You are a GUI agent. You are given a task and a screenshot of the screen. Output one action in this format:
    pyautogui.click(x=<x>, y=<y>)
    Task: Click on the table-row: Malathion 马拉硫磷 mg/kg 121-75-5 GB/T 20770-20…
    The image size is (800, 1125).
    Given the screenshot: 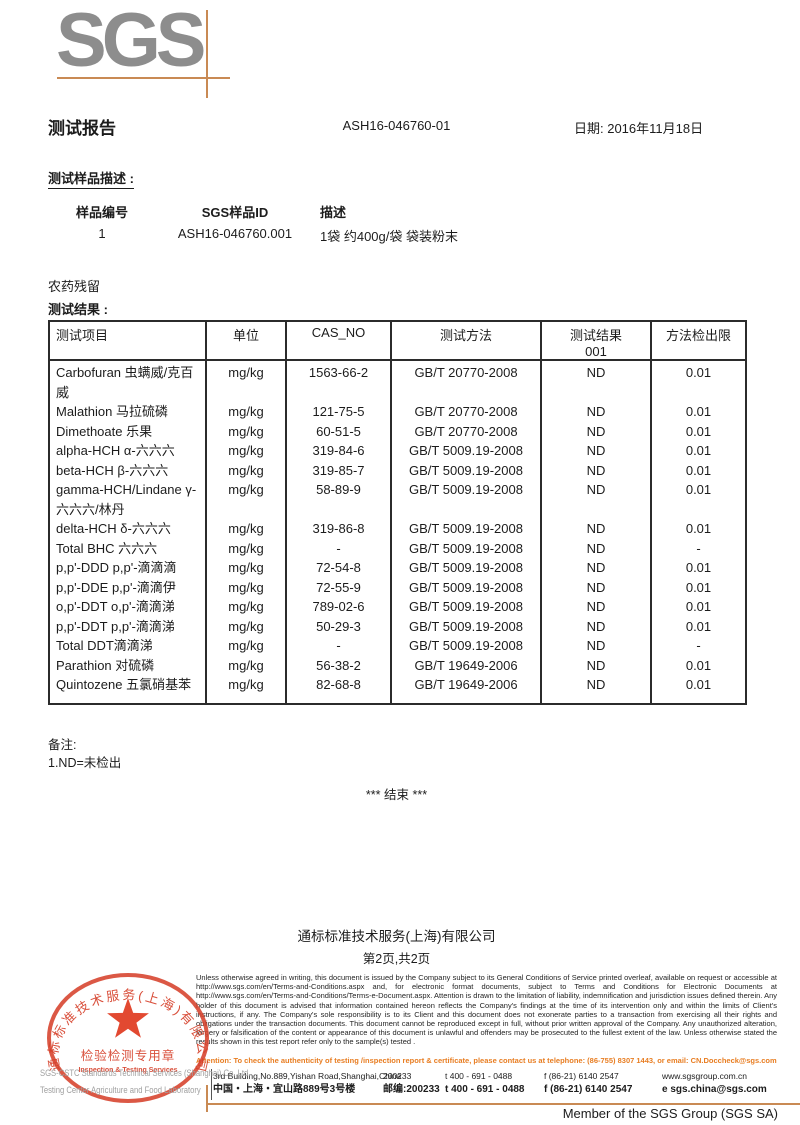 What is the action you would take?
    pyautogui.click(x=397, y=412)
    